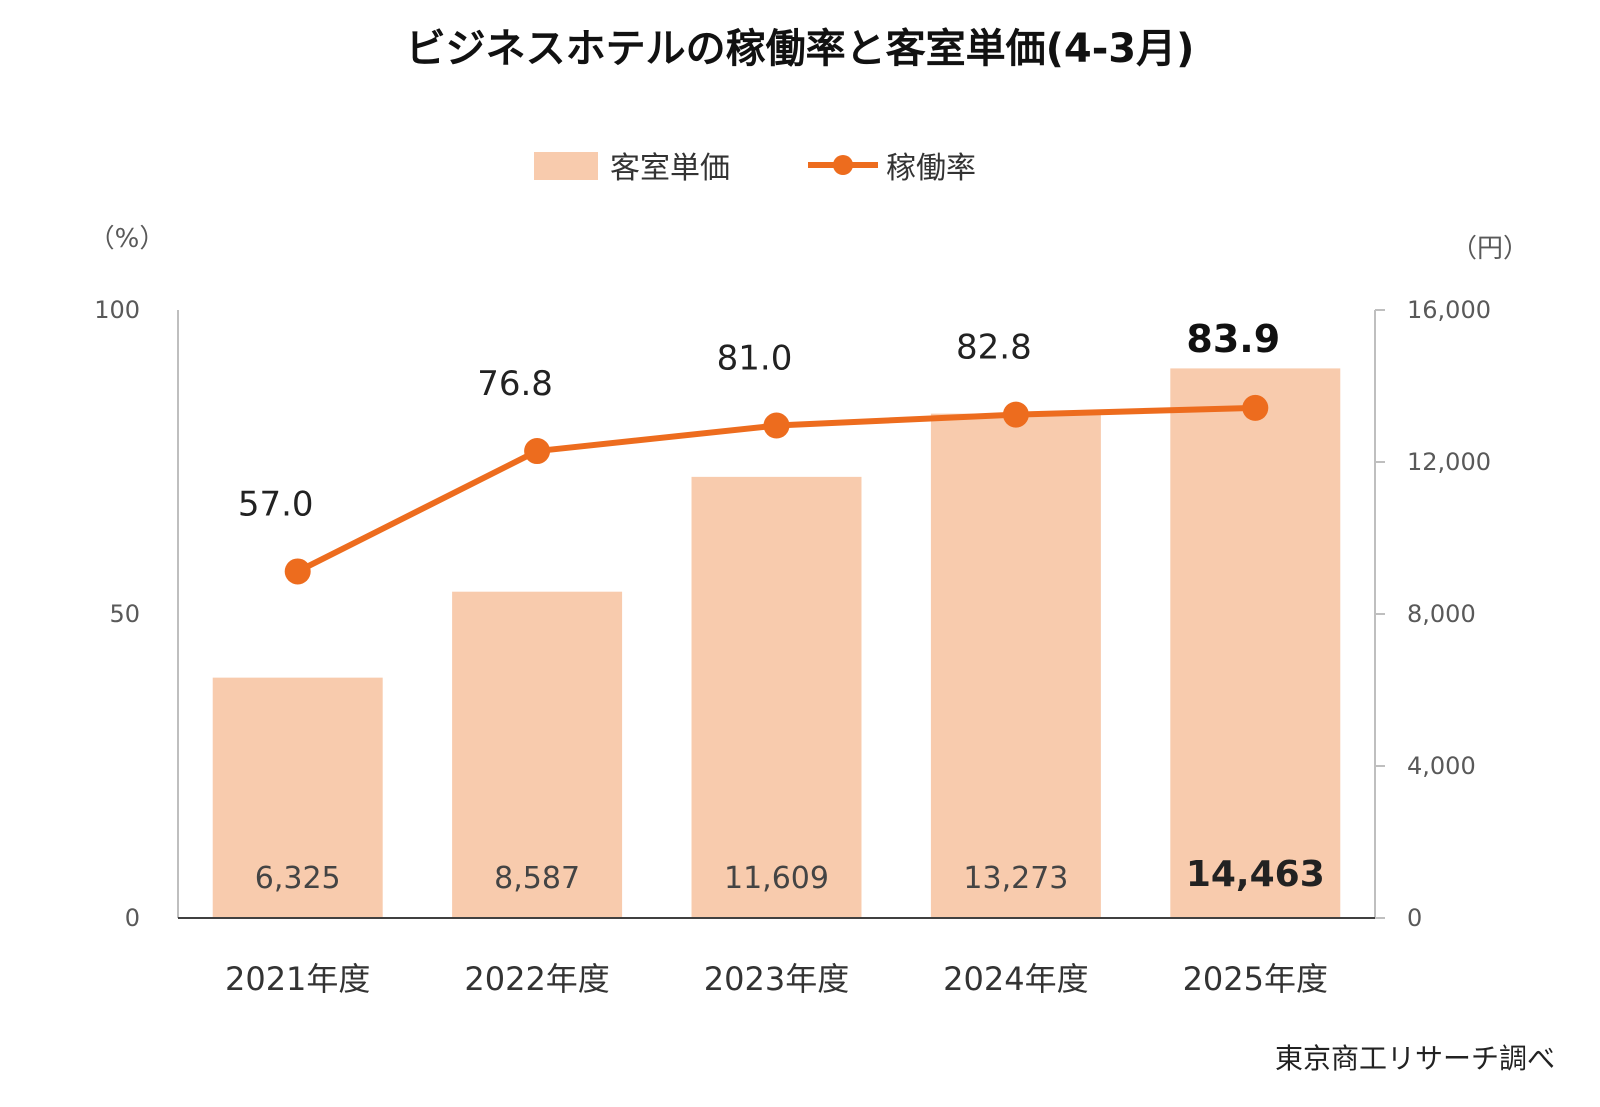 The width and height of the screenshot is (1600, 1107). What do you see at coordinates (1449, 462) in the screenshot?
I see `right-tick-label: 12,000` at bounding box center [1449, 462].